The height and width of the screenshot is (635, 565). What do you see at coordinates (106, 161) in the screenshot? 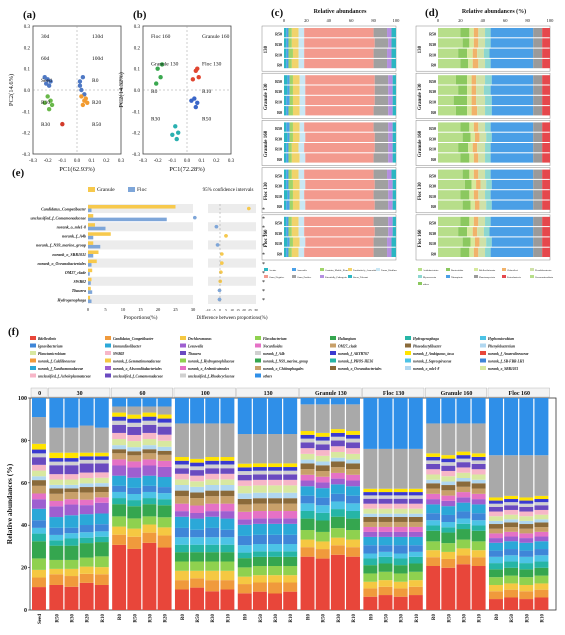
I see `x-tick-label: 0.2` at bounding box center [106, 161].